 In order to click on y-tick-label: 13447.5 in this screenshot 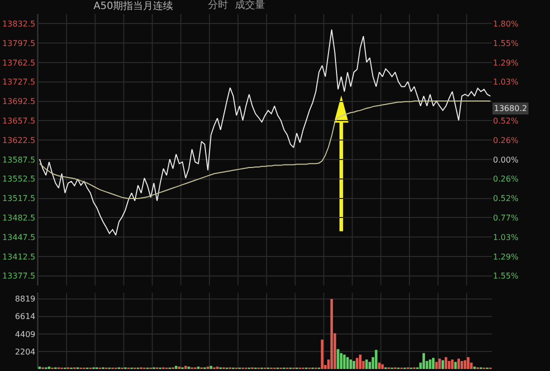, I will do `click(19, 237)`.